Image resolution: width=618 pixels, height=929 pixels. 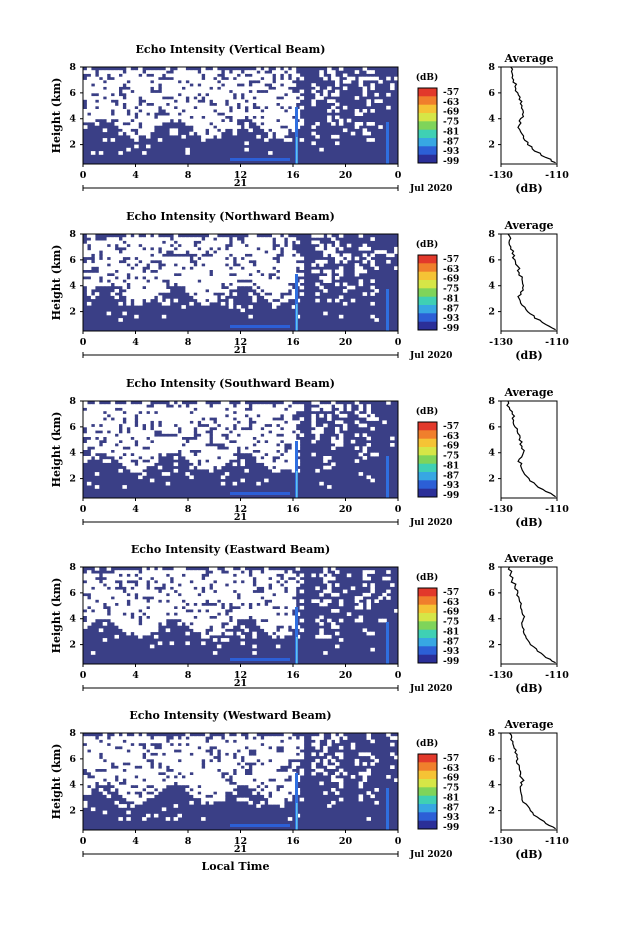 I want to click on colorbar-tick-label: -81, so click(x=451, y=798).